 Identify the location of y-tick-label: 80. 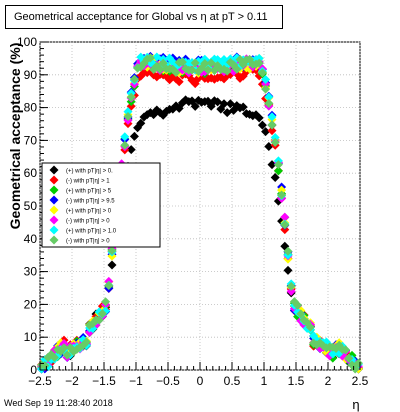
(31, 108).